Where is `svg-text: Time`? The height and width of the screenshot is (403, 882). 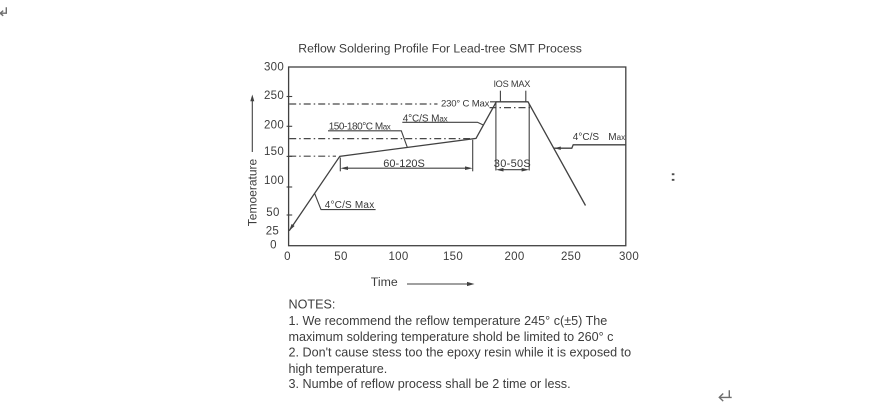 svg-text: Time is located at coordinates (384, 282).